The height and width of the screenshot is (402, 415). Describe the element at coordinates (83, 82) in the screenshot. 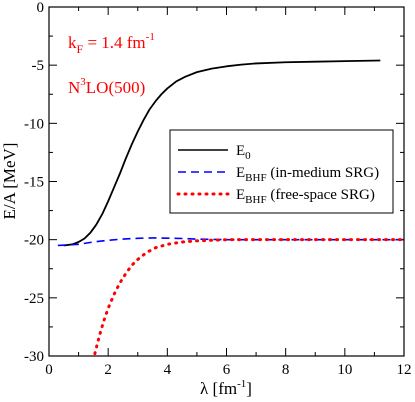

I see `potential-superscript: 3` at that location.